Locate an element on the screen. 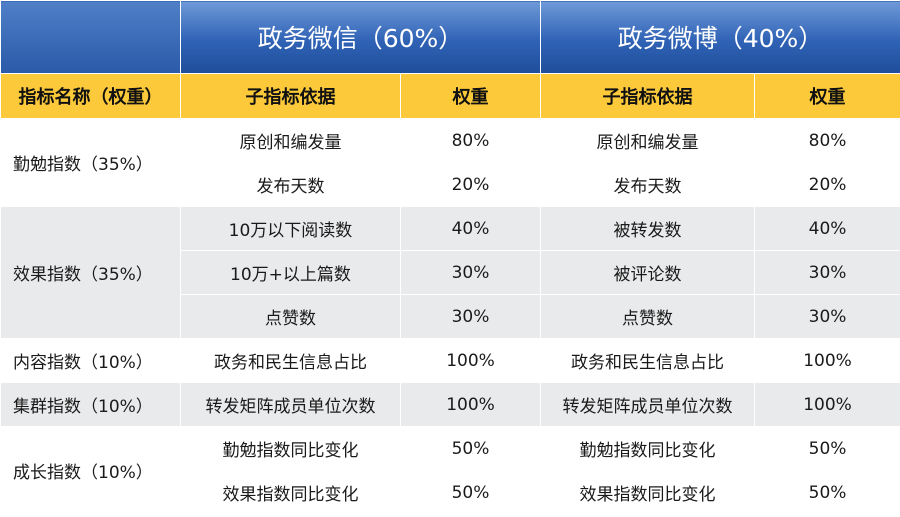  wechat-weight: 20% is located at coordinates (470, 184).